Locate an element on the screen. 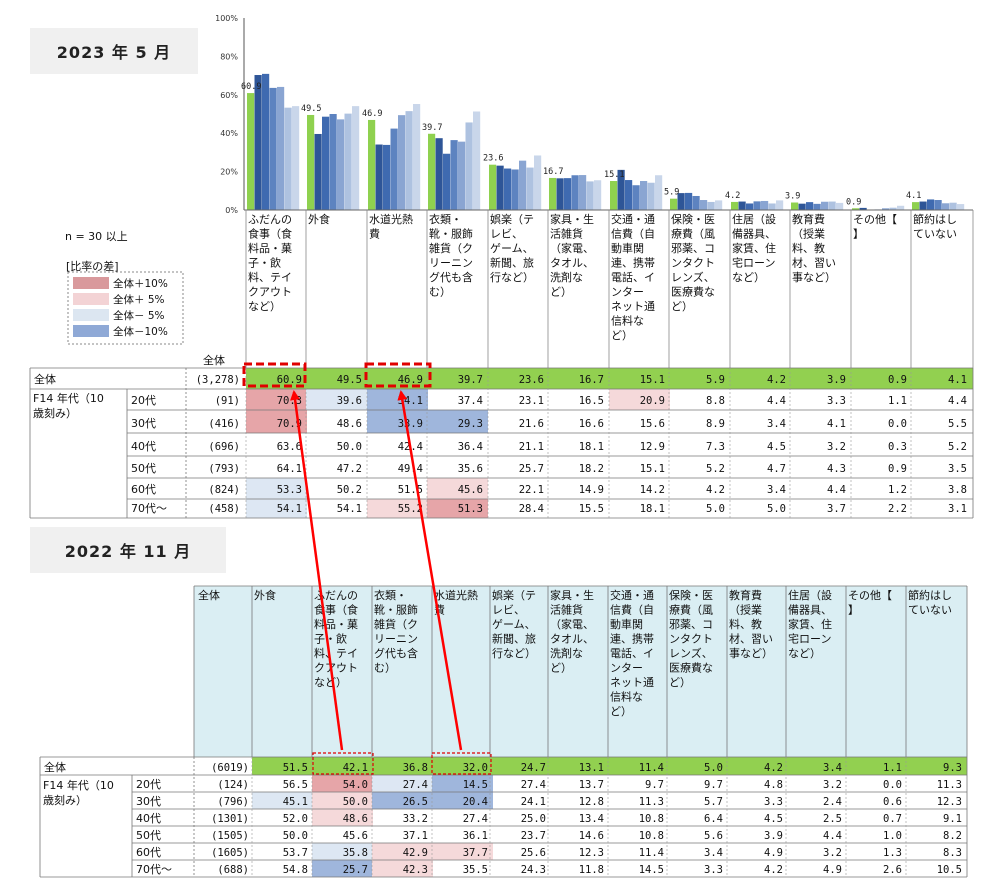 The height and width of the screenshot is (880, 995). category-header-line: 動車関 is located at coordinates (626, 624).